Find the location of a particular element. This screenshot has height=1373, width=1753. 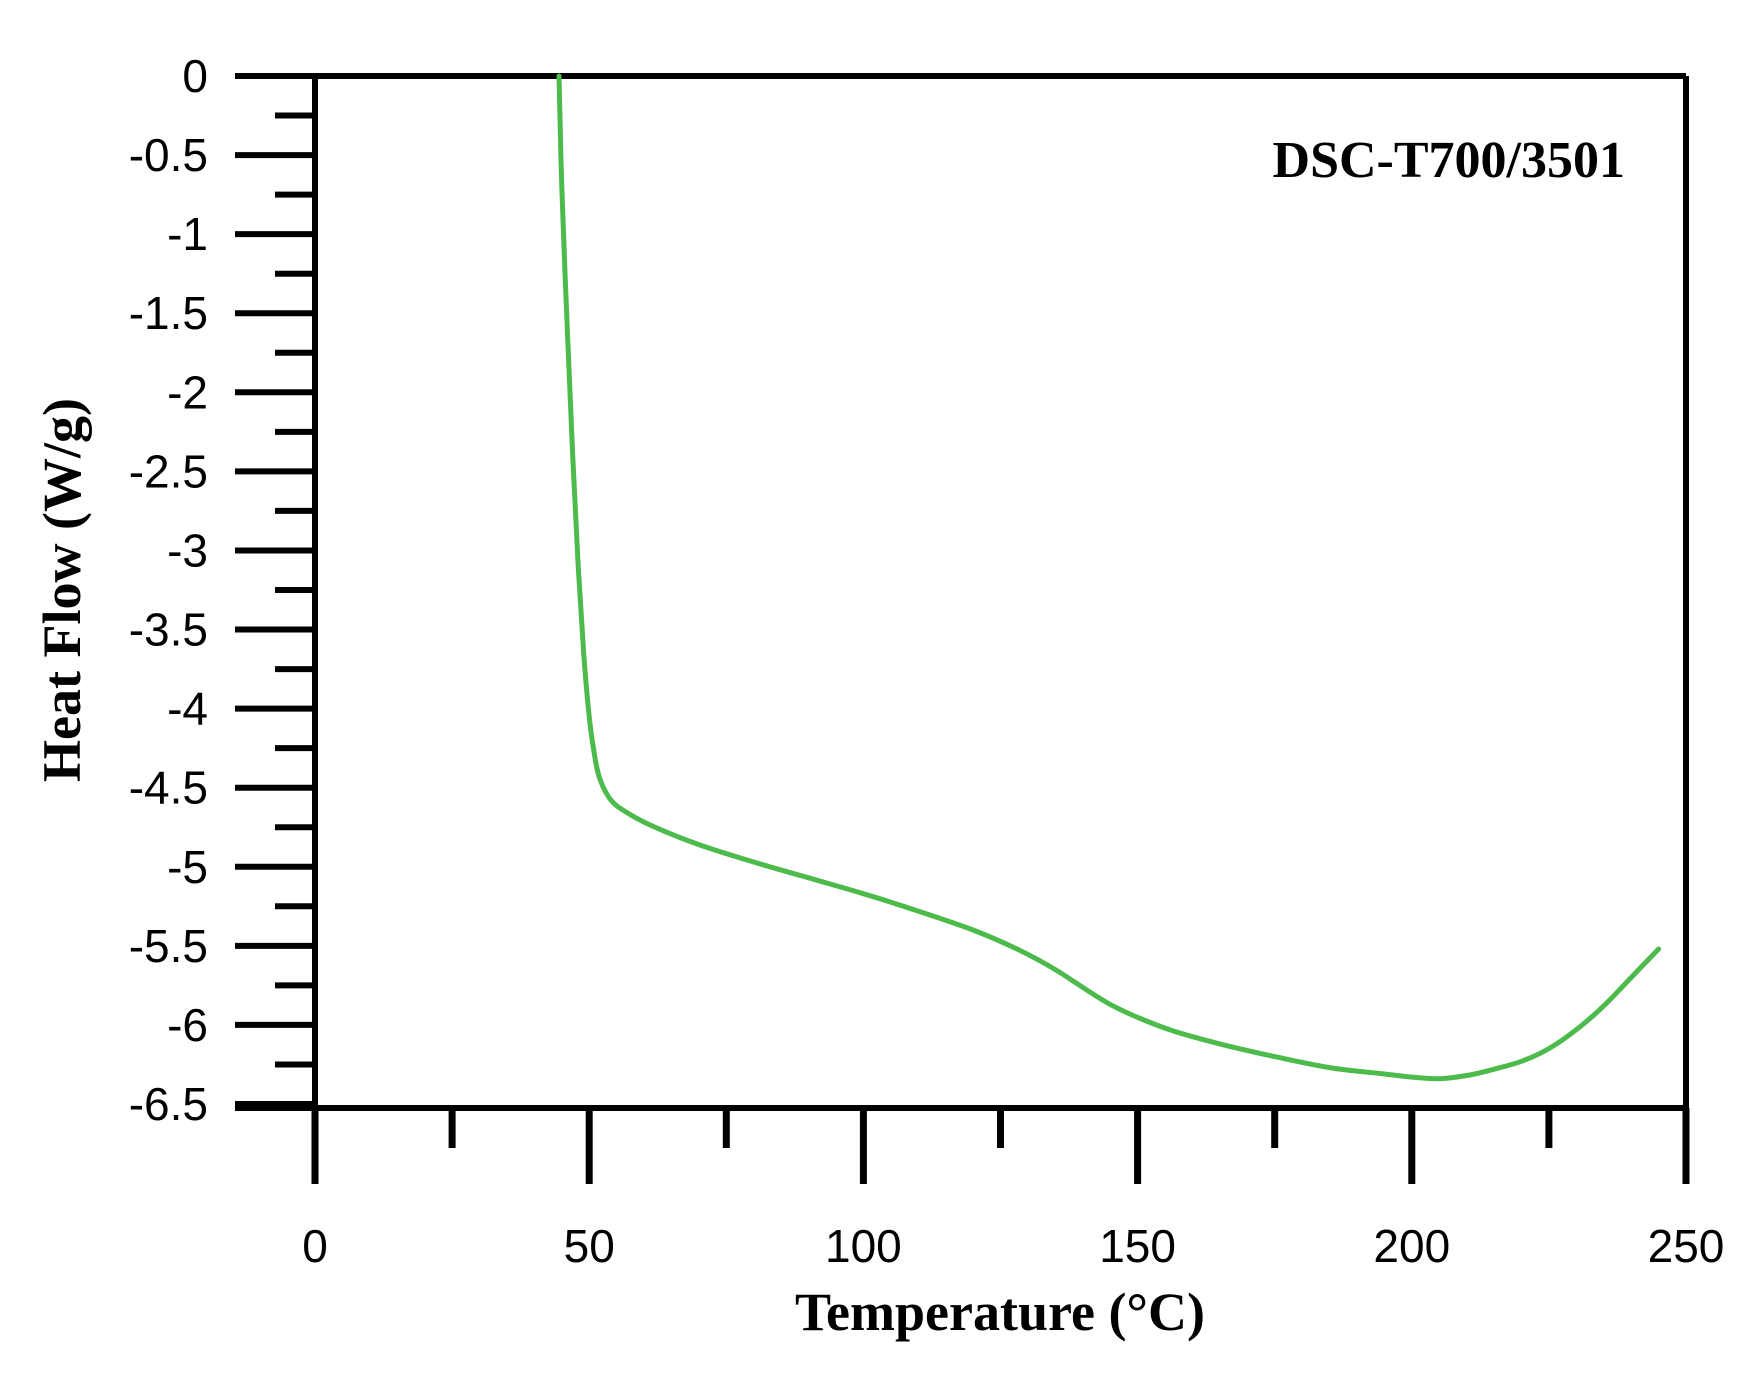

y-tick-label: -4 is located at coordinates (187, 709).